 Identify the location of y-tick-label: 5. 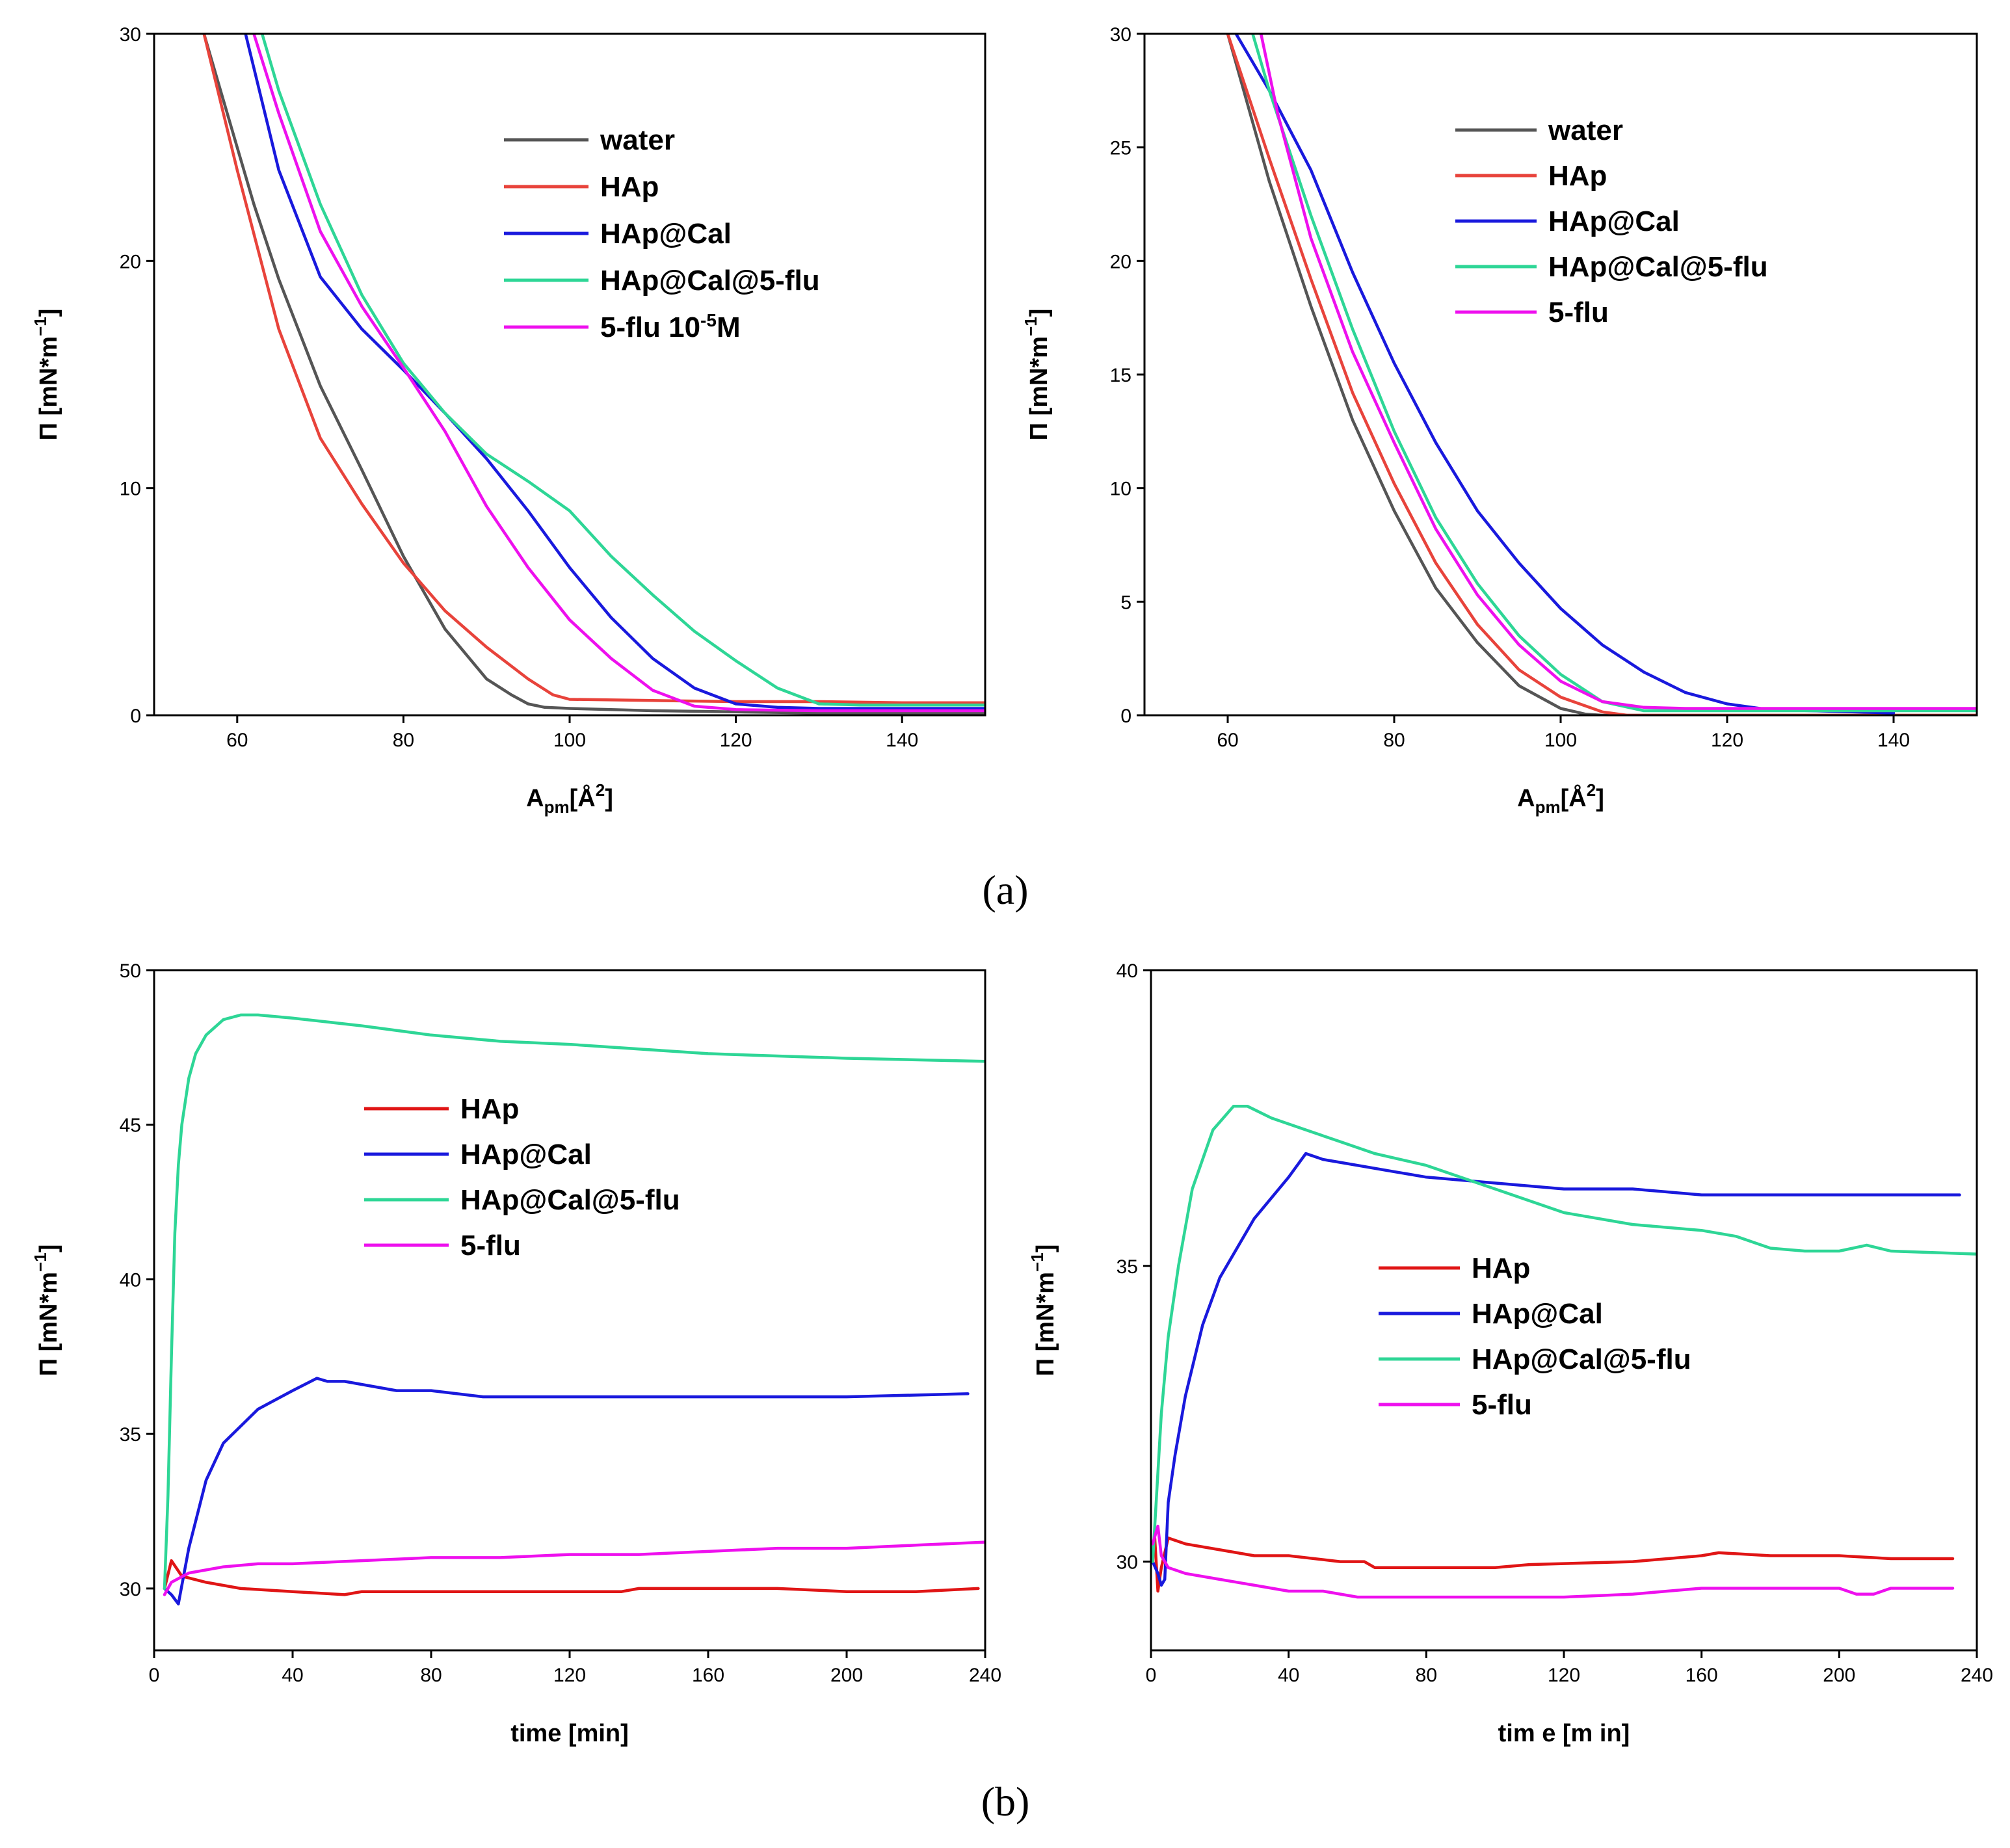
(1125, 602).